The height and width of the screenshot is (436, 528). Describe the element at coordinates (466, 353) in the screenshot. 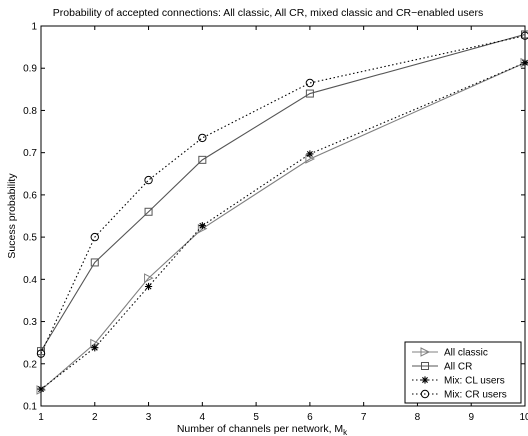

I see `legend-label: All classic` at that location.